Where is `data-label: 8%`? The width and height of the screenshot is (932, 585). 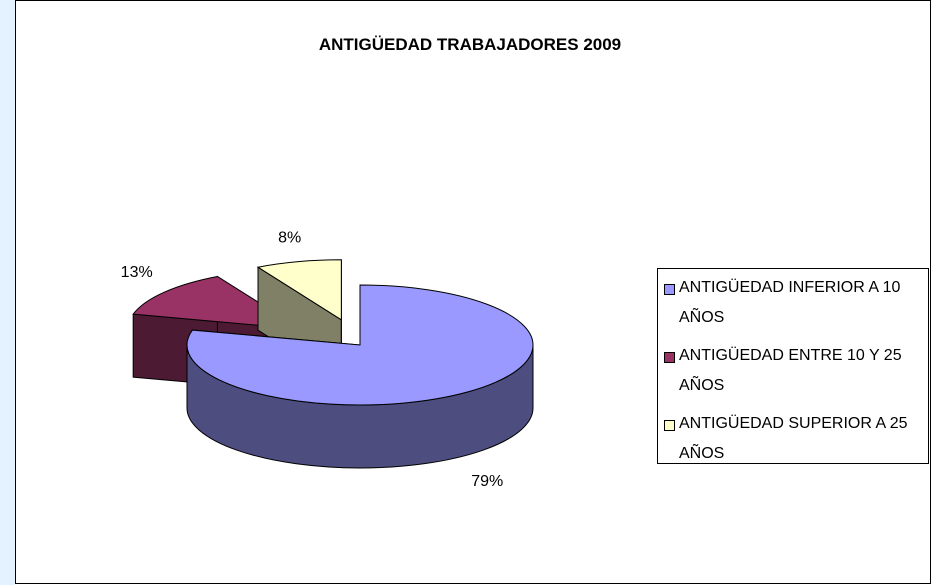
data-label: 8% is located at coordinates (289, 237).